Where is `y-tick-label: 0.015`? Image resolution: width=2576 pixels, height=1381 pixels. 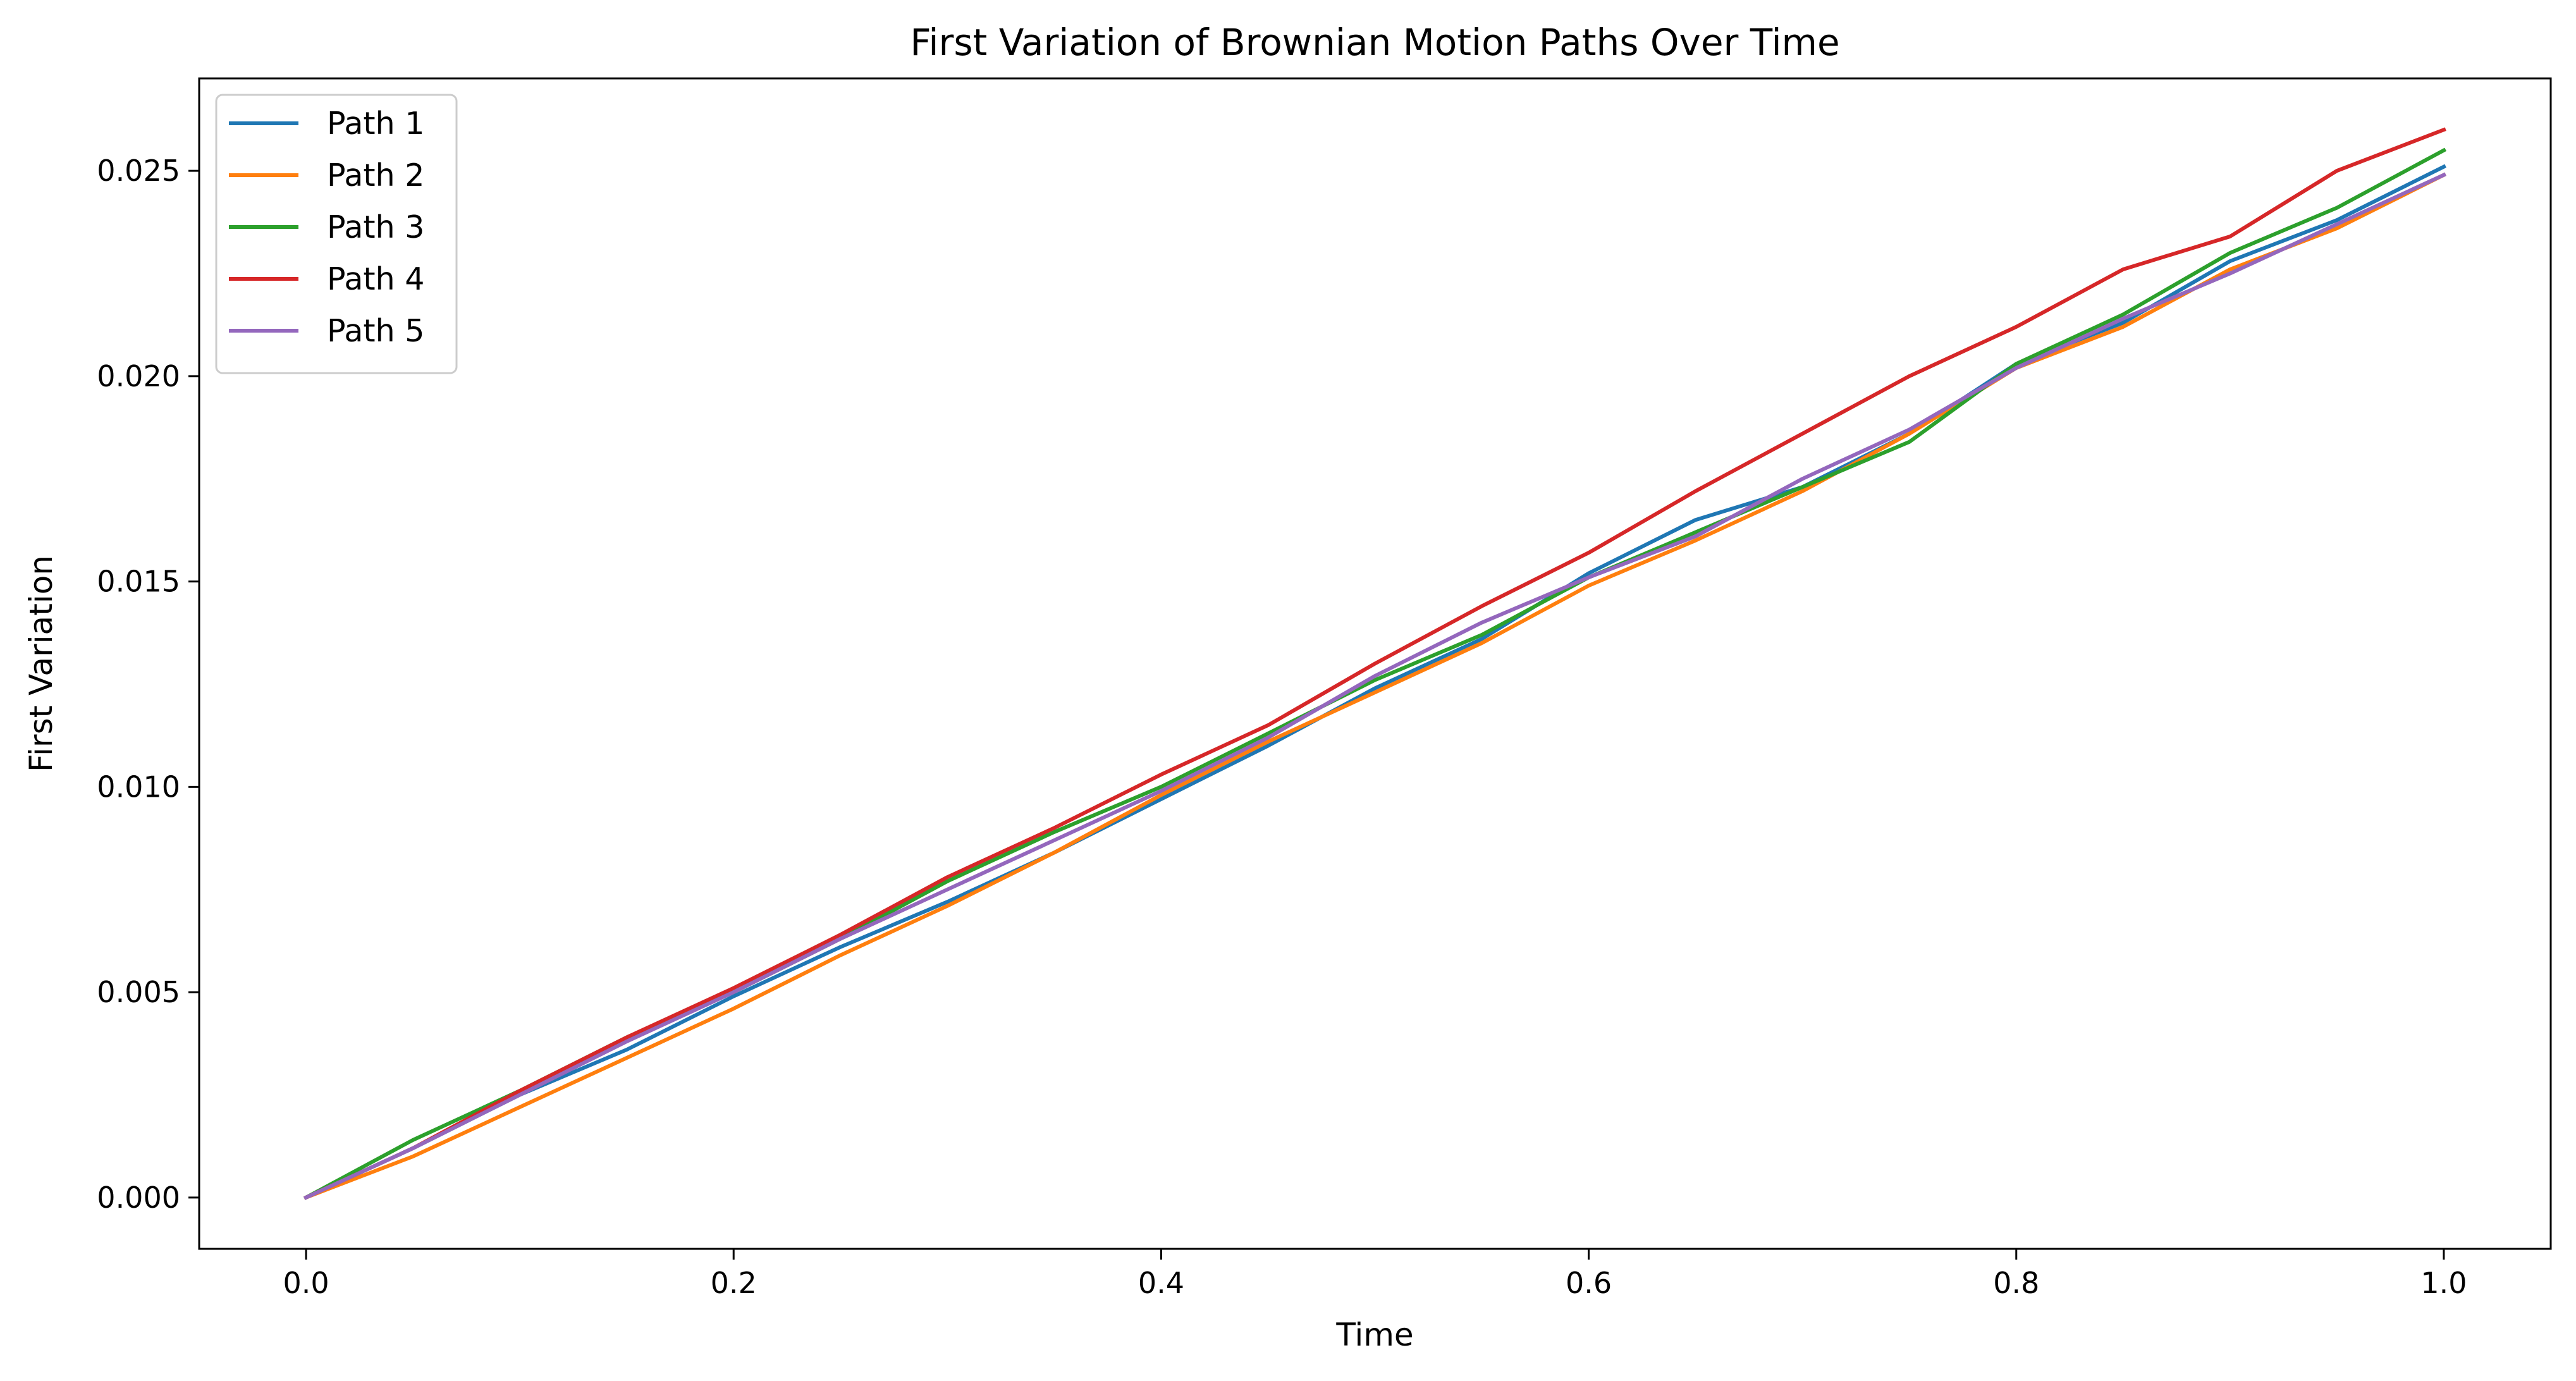 y-tick-label: 0.015 is located at coordinates (138, 582).